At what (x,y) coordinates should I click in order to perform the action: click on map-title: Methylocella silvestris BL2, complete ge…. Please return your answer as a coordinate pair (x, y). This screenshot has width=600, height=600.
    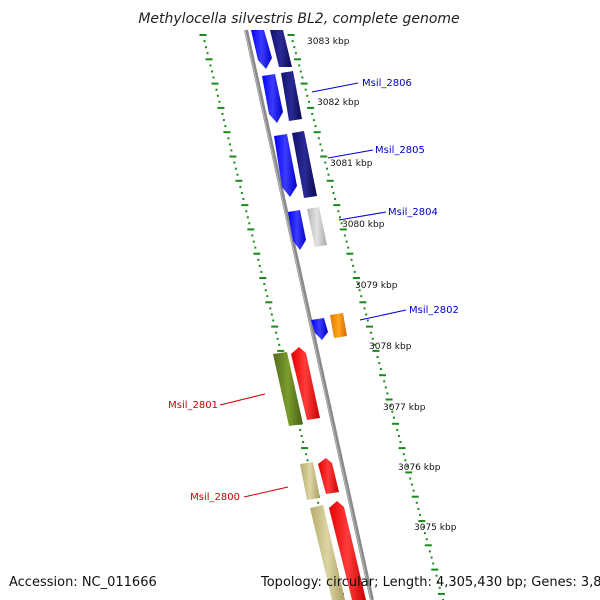
    Looking at the image, I should click on (298, 19).